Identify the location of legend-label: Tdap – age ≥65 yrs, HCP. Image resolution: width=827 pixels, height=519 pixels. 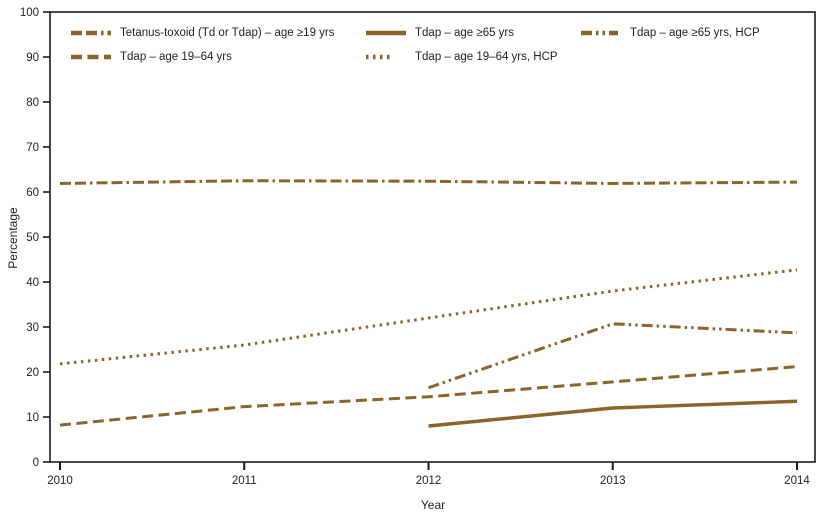
(695, 33).